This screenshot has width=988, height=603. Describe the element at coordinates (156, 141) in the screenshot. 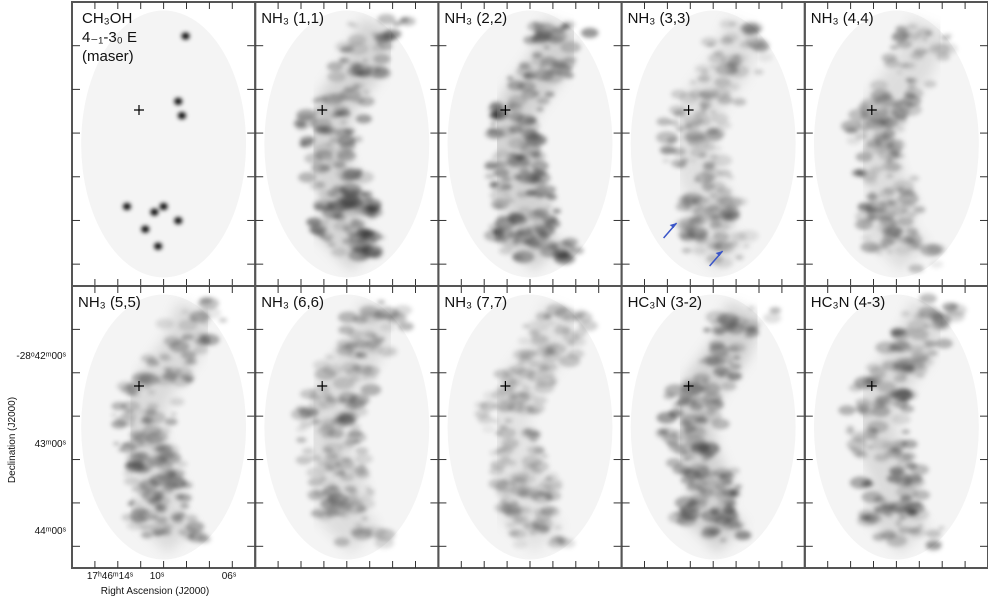

I see `emission` at that location.